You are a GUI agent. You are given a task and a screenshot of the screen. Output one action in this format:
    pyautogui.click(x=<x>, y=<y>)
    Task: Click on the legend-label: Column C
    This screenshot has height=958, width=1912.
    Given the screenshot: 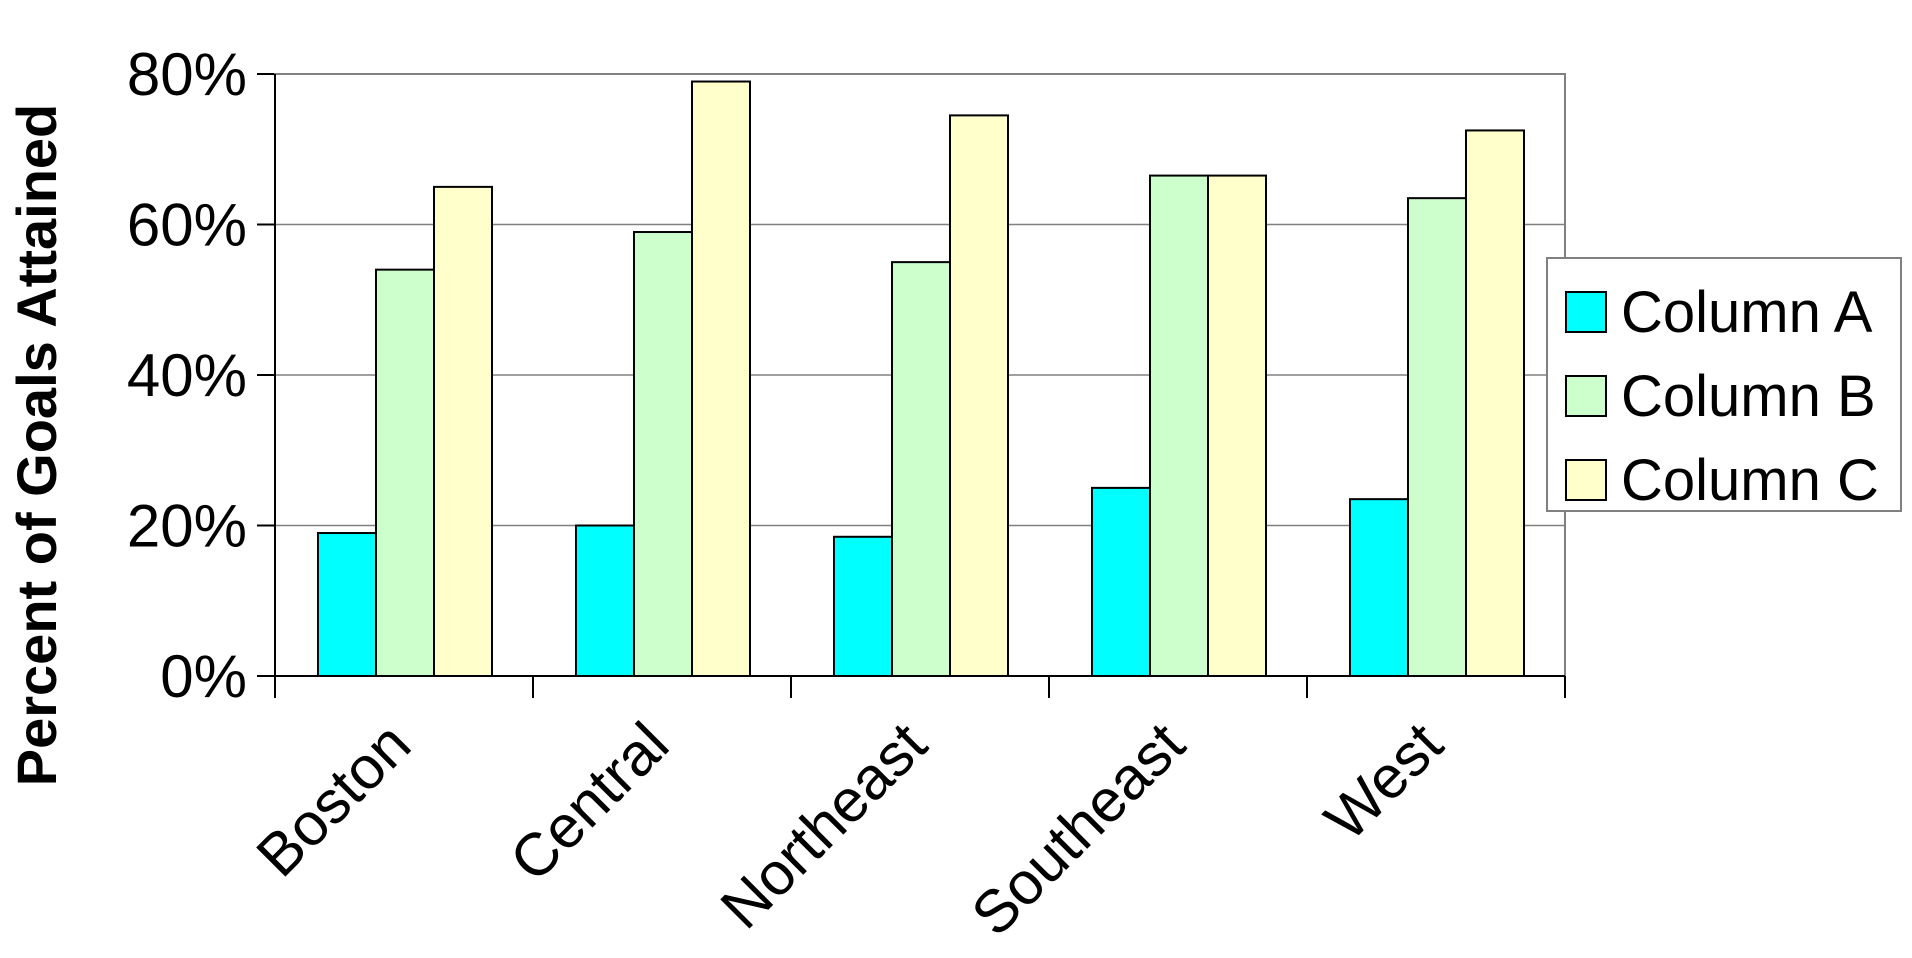 What is the action you would take?
    pyautogui.click(x=1750, y=480)
    